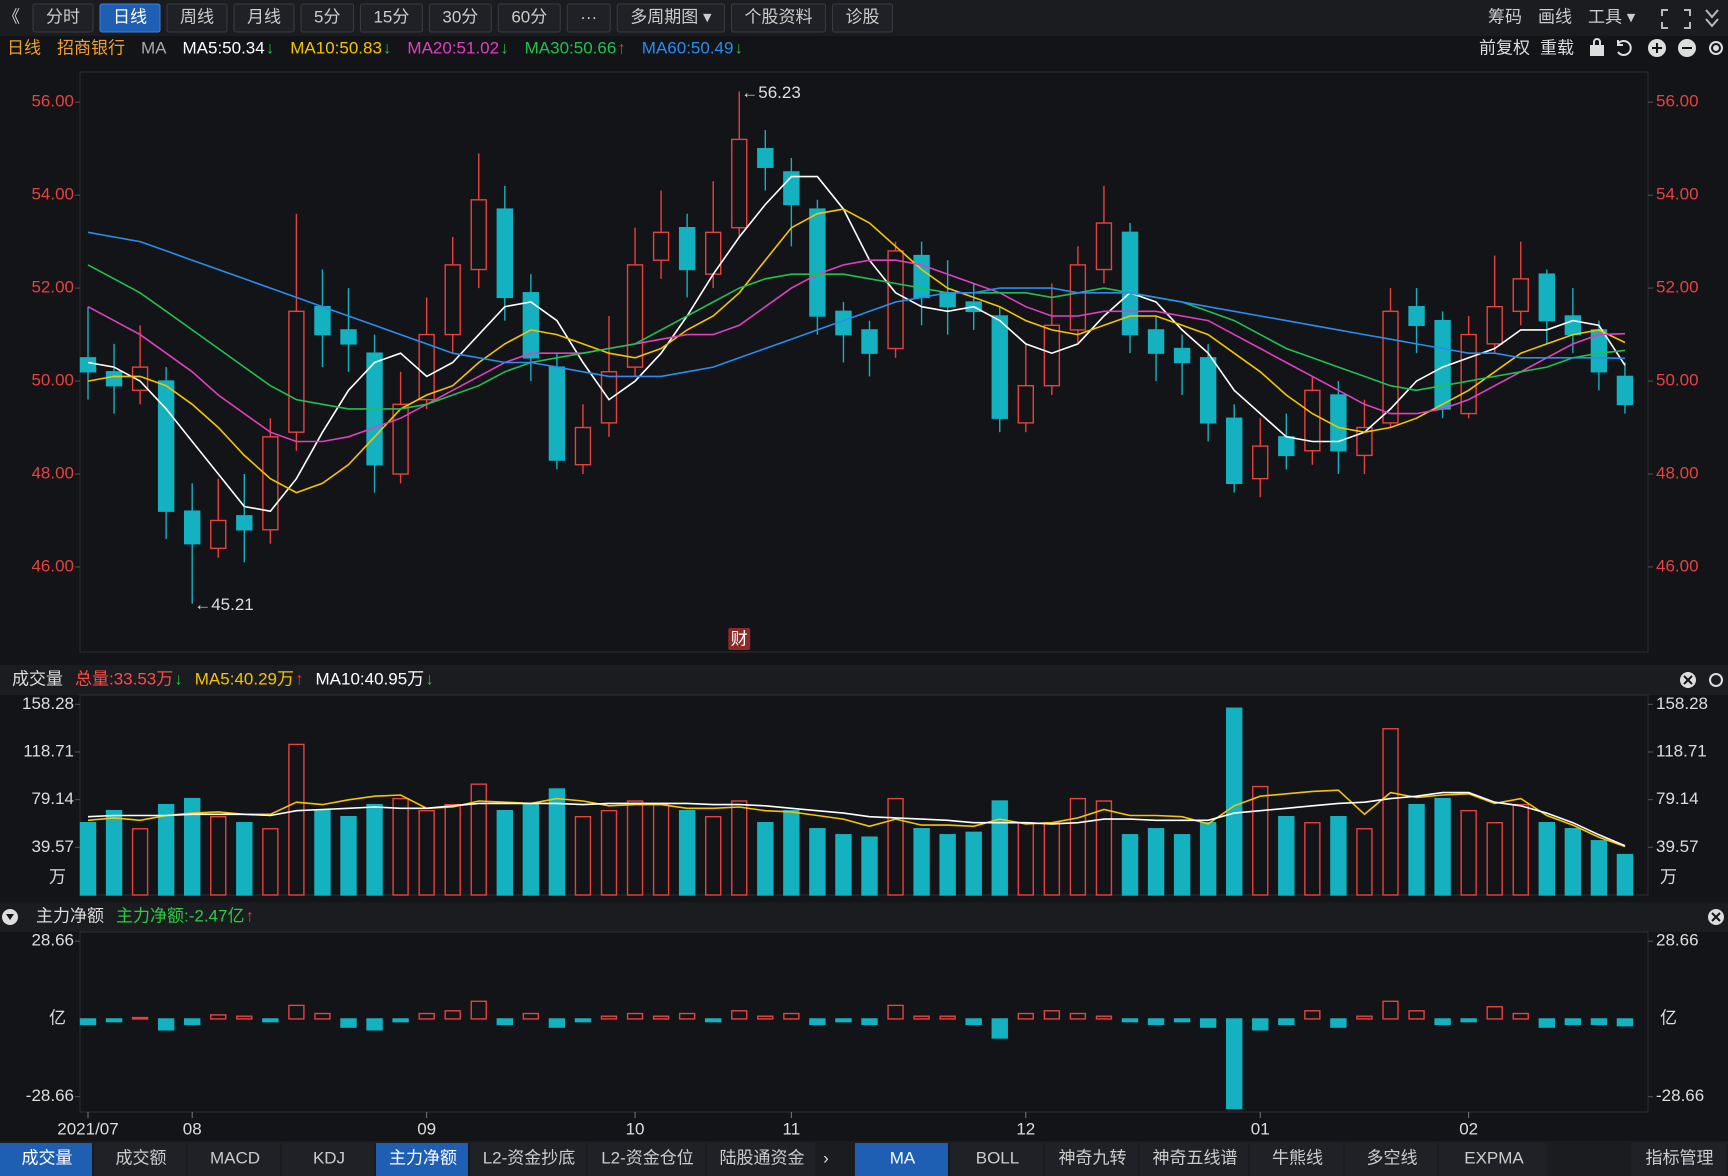 The width and height of the screenshot is (1728, 1176). What do you see at coordinates (1597, 42) in the screenshot?
I see `lock-shackle` at bounding box center [1597, 42].